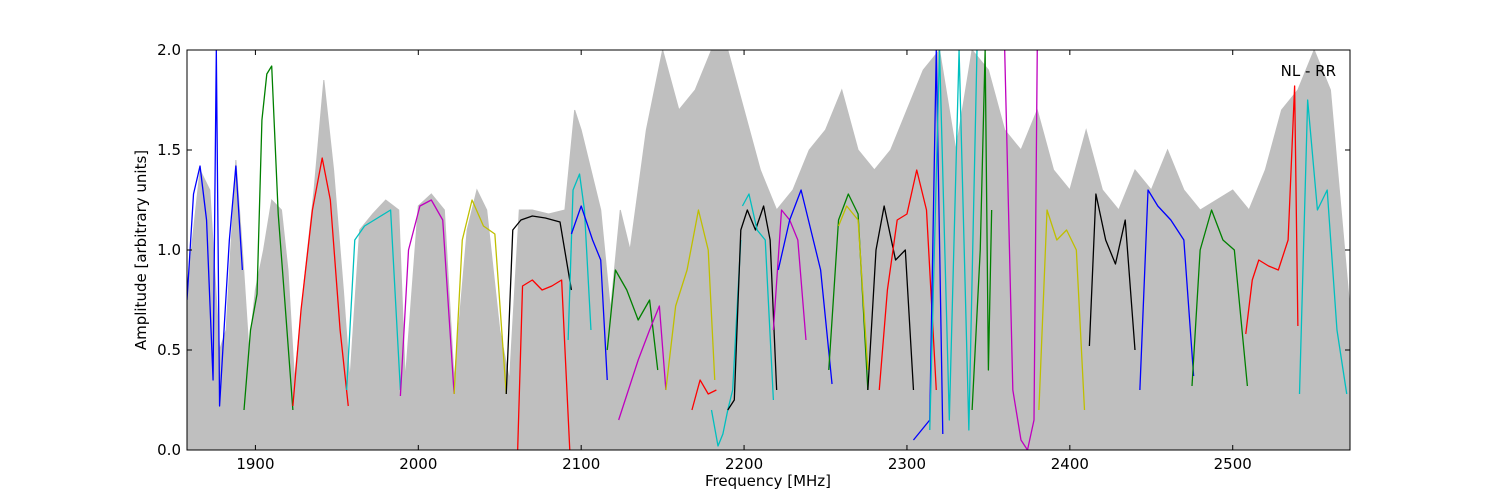 This screenshot has height=500, width=1500. Describe the element at coordinates (169, 450) in the screenshot. I see `y-tick-label: 0.0` at that location.